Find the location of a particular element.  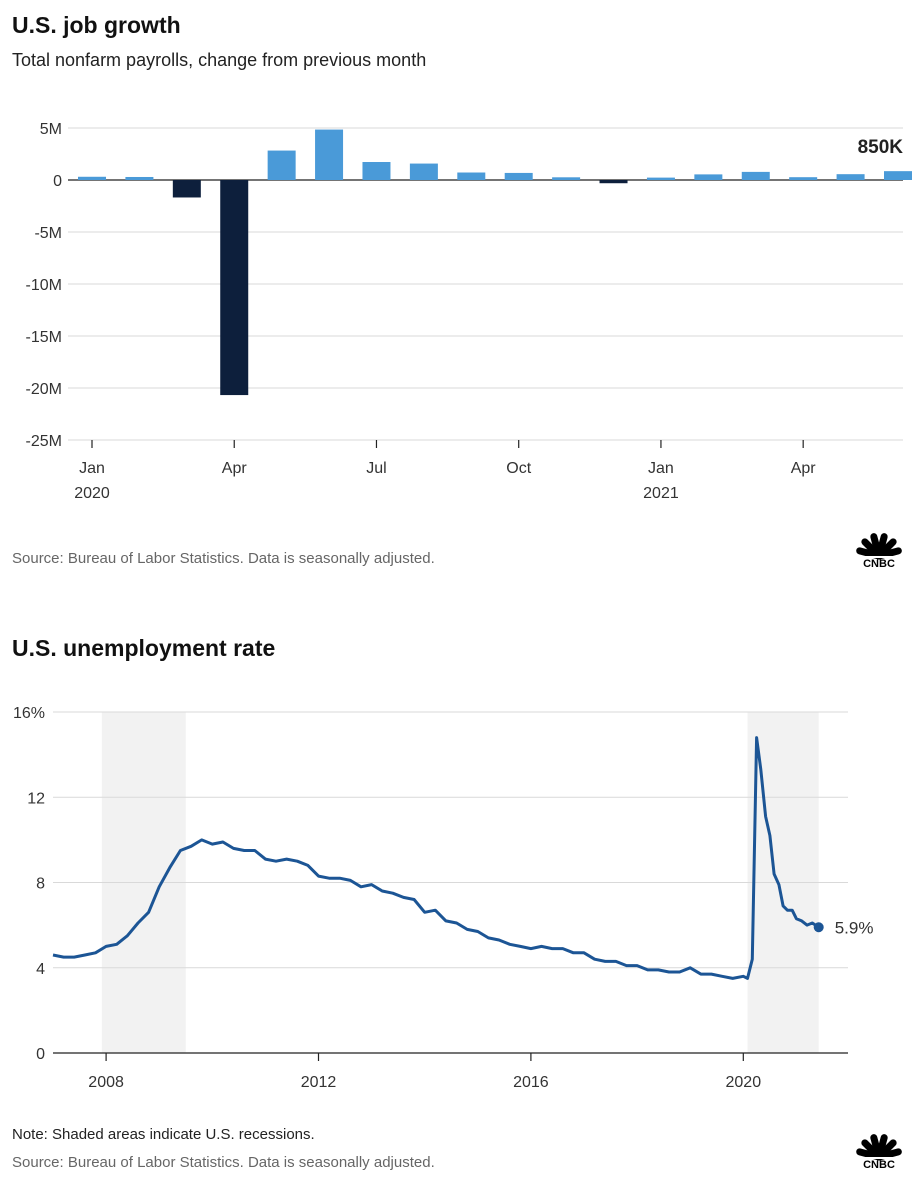

unemp-chart-title: U.S. unemployment rate is located at coordinates (144, 648).